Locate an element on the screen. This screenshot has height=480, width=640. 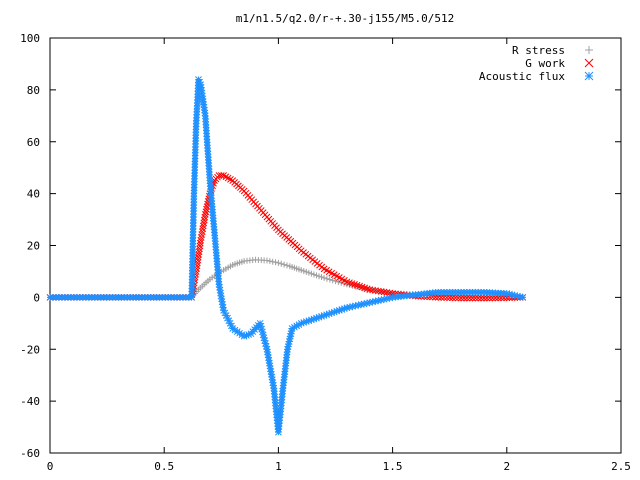
y-tick-label-2: -20 is located at coordinates (30, 349).